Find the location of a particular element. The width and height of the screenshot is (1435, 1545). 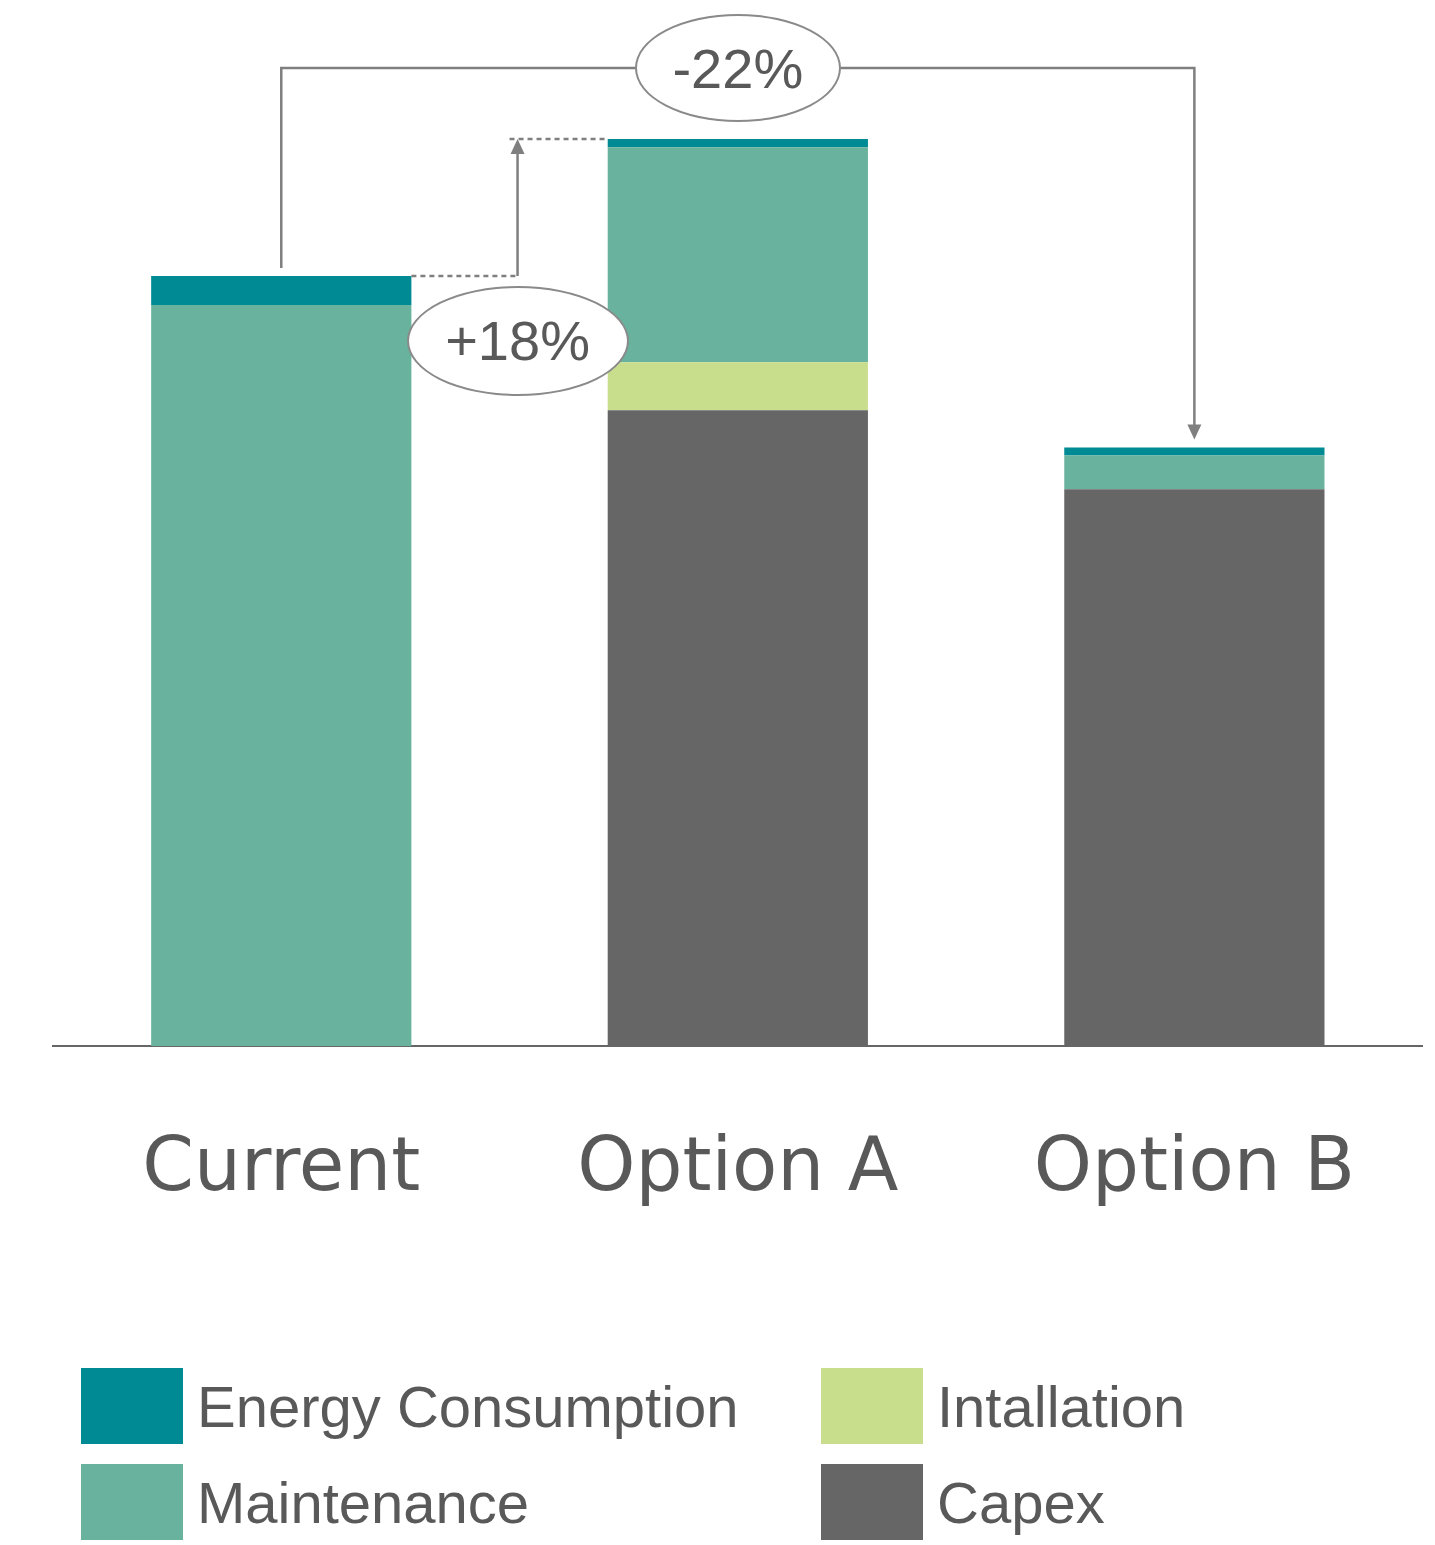

x-tick-label: Current is located at coordinates (281, 1163).